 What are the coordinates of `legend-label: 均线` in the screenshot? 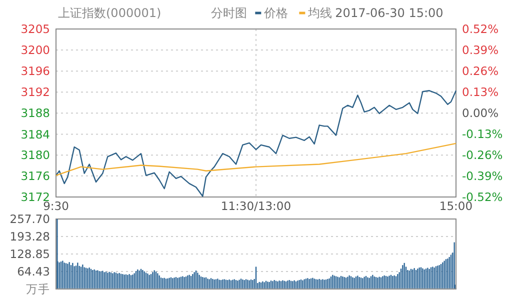 It's located at (319, 13).